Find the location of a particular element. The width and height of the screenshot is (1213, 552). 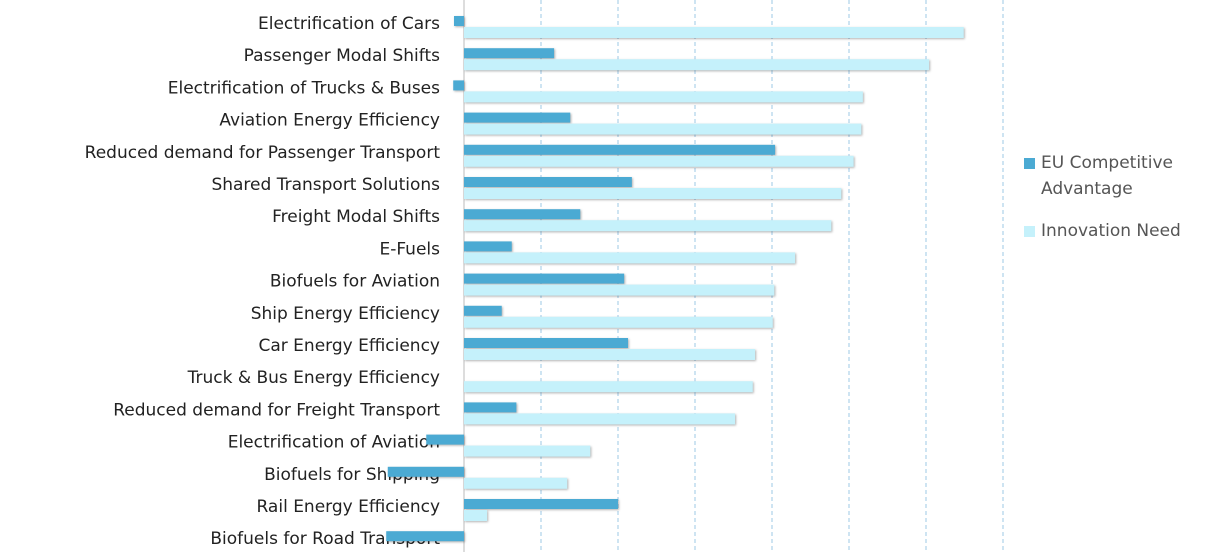

category-label: Car Energy Efficiency is located at coordinates (350, 346).